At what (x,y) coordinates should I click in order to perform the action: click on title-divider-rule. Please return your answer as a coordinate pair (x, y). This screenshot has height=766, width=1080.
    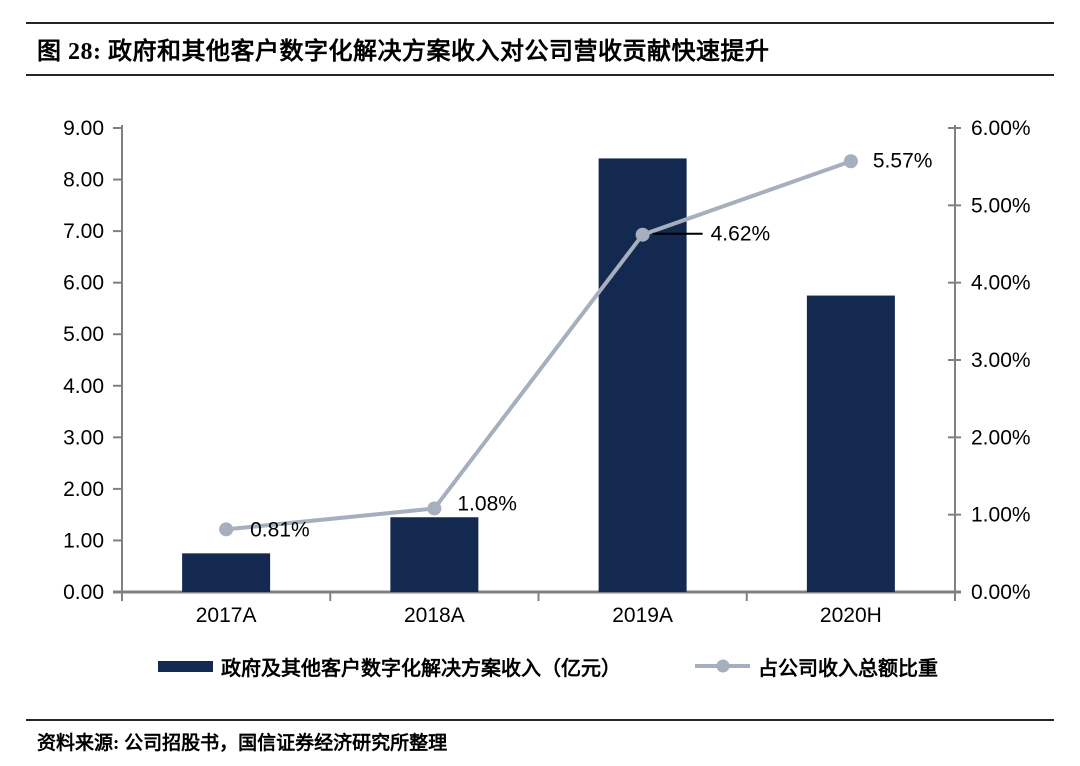
    Looking at the image, I should click on (540, 75).